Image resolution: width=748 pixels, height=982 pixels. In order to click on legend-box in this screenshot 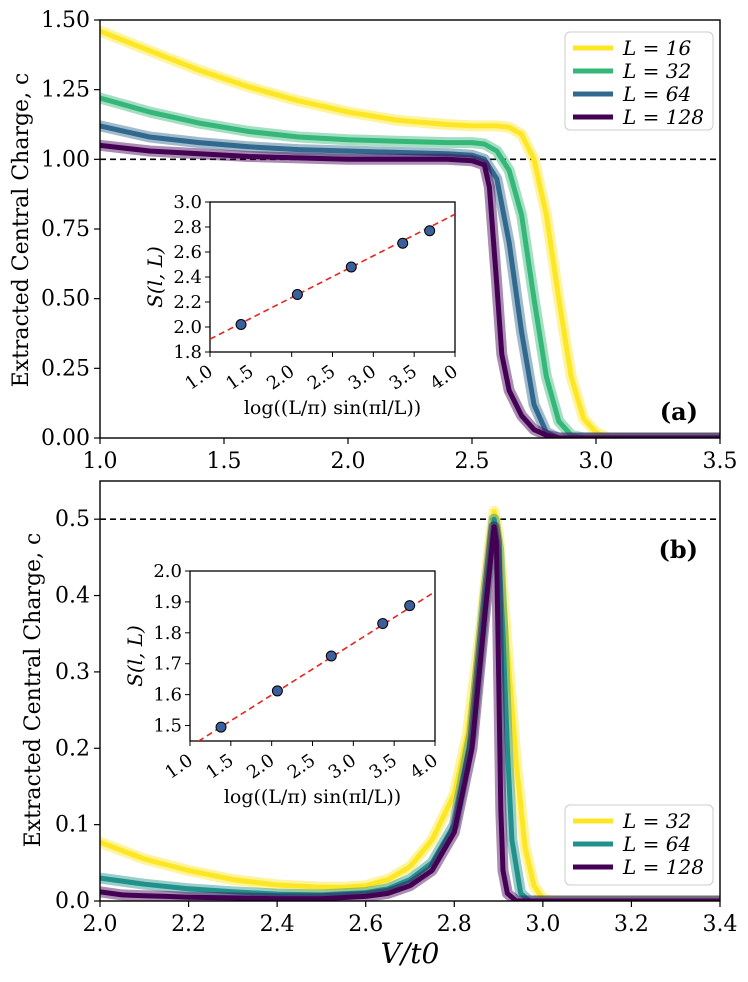, I will do `click(639, 81)`.